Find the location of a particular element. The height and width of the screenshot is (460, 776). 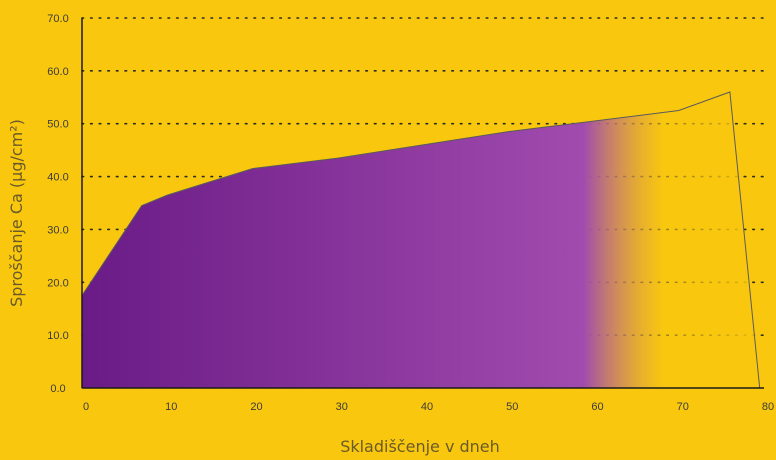

x-tick-label: 30 is located at coordinates (342, 407).